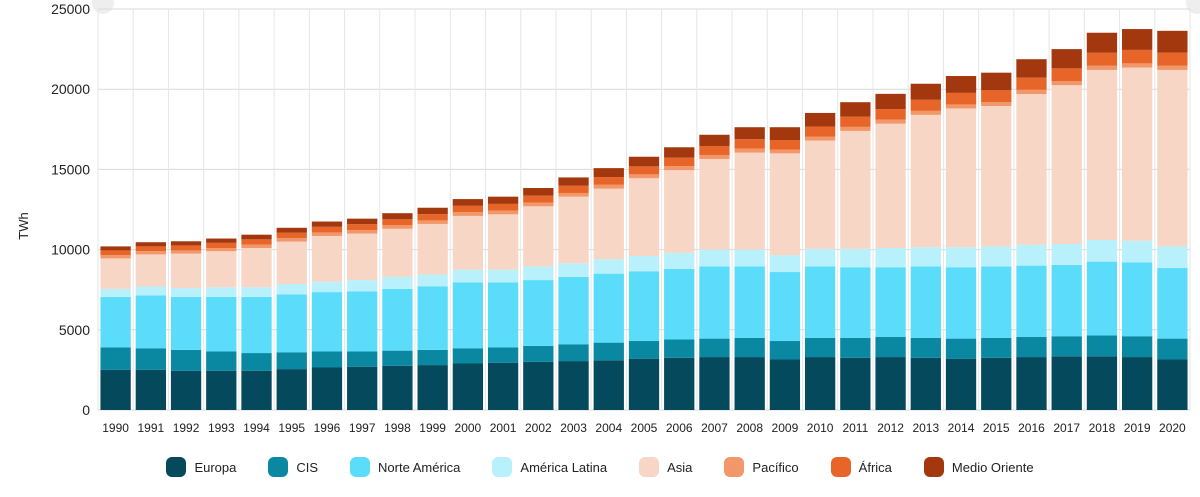 The height and width of the screenshot is (497, 1200). What do you see at coordinates (397, 428) in the screenshot?
I see `x-tick-label: 1998` at bounding box center [397, 428].